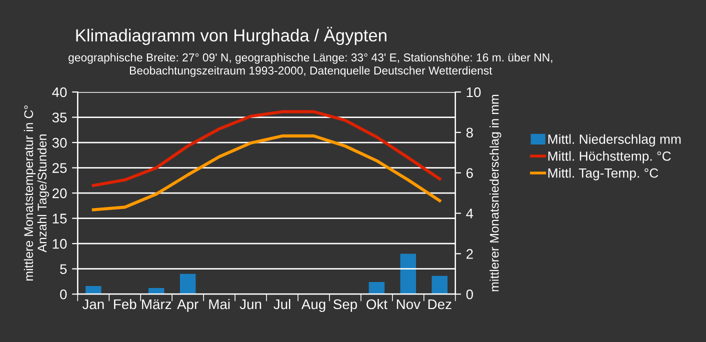 Image resolution: width=706 pixels, height=342 pixels. Describe the element at coordinates (59, 92) in the screenshot. I see `y-tick-label: 40` at that location.